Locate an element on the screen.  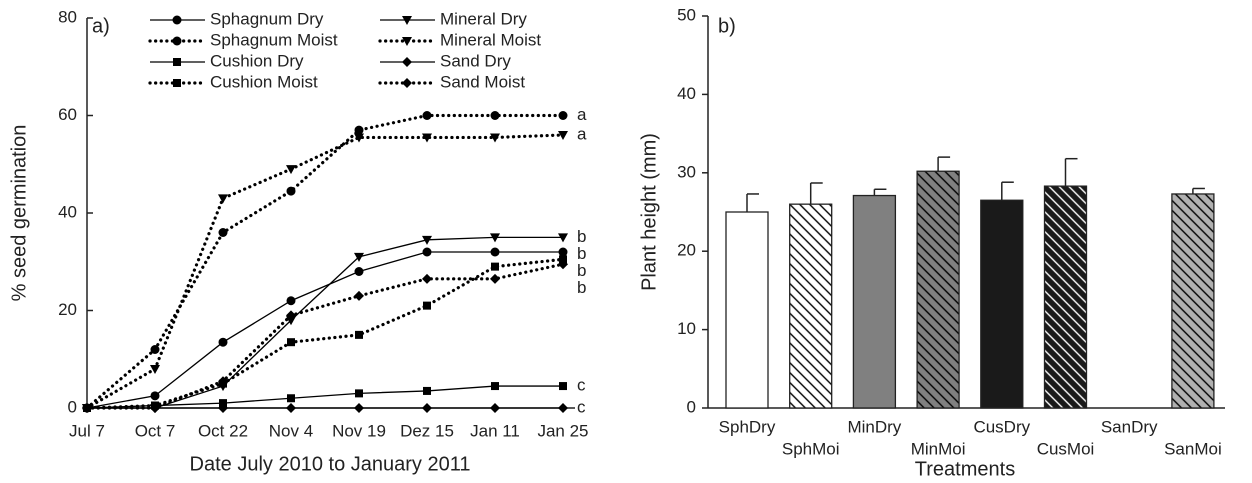
y-tick-label: 30 is located at coordinates (686, 171).